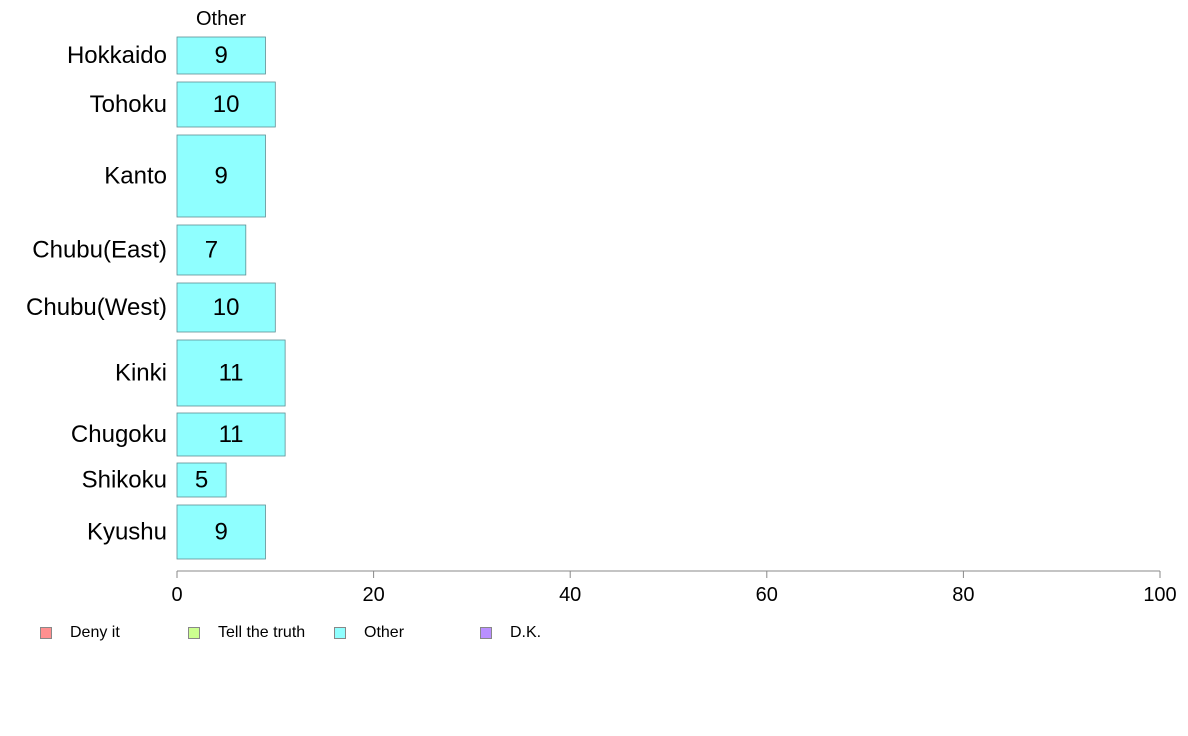  Describe the element at coordinates (96, 307) in the screenshot. I see `category-label: Chubu(West)` at that location.